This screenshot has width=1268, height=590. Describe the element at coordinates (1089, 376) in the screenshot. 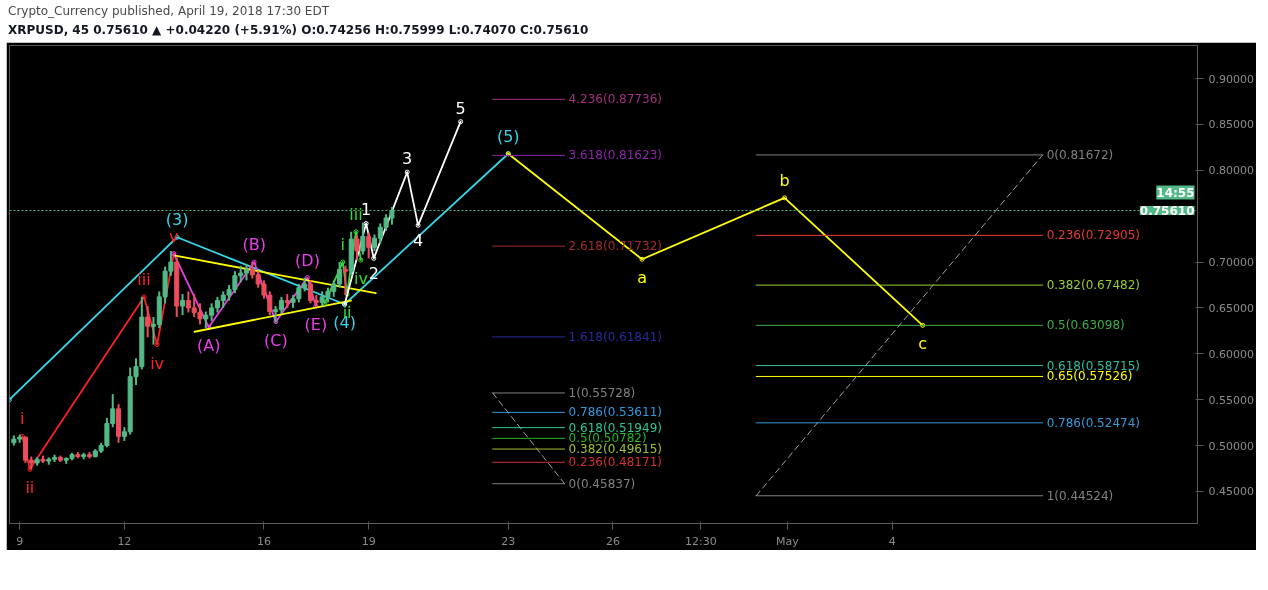

I see `series-label: 0.65(0.57526)` at that location.